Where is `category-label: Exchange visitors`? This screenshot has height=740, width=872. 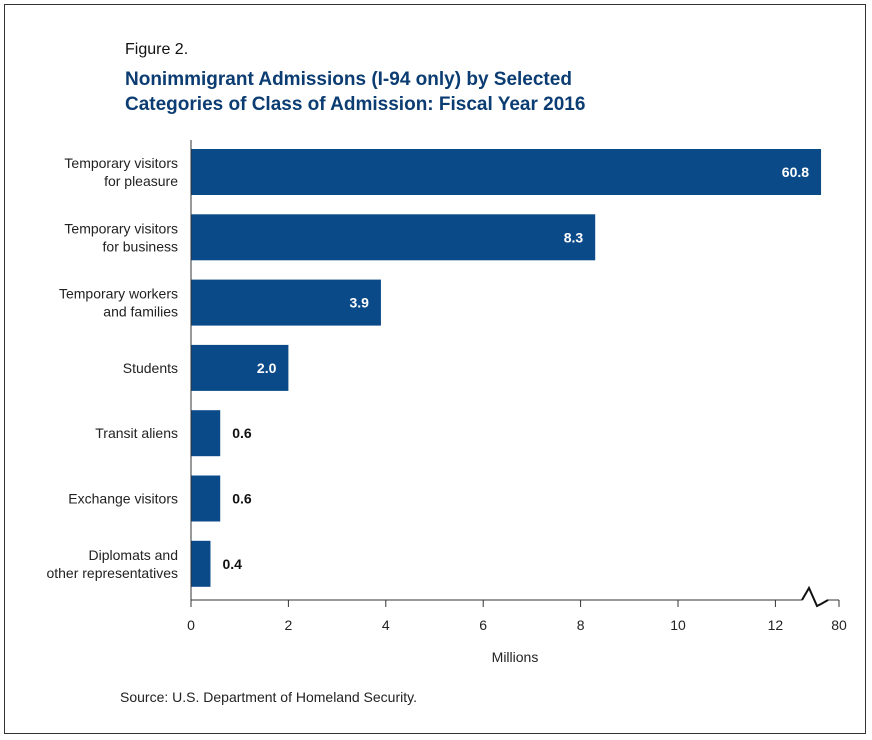 category-label: Exchange visitors is located at coordinates (123, 499).